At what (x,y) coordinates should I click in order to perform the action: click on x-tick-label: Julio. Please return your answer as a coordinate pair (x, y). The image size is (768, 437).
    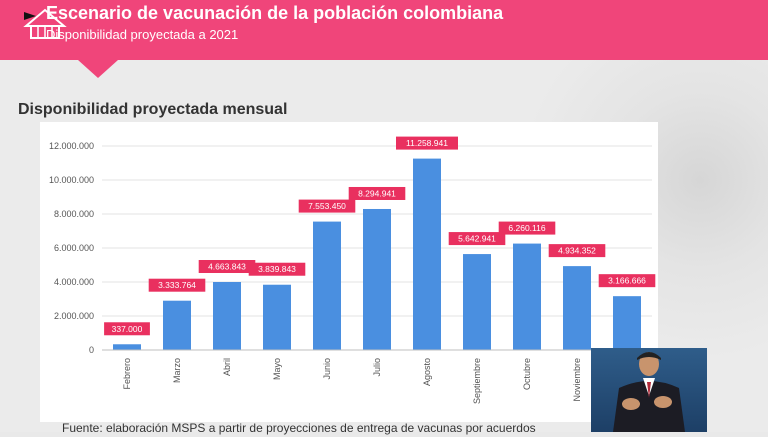
    Looking at the image, I should click on (377, 367).